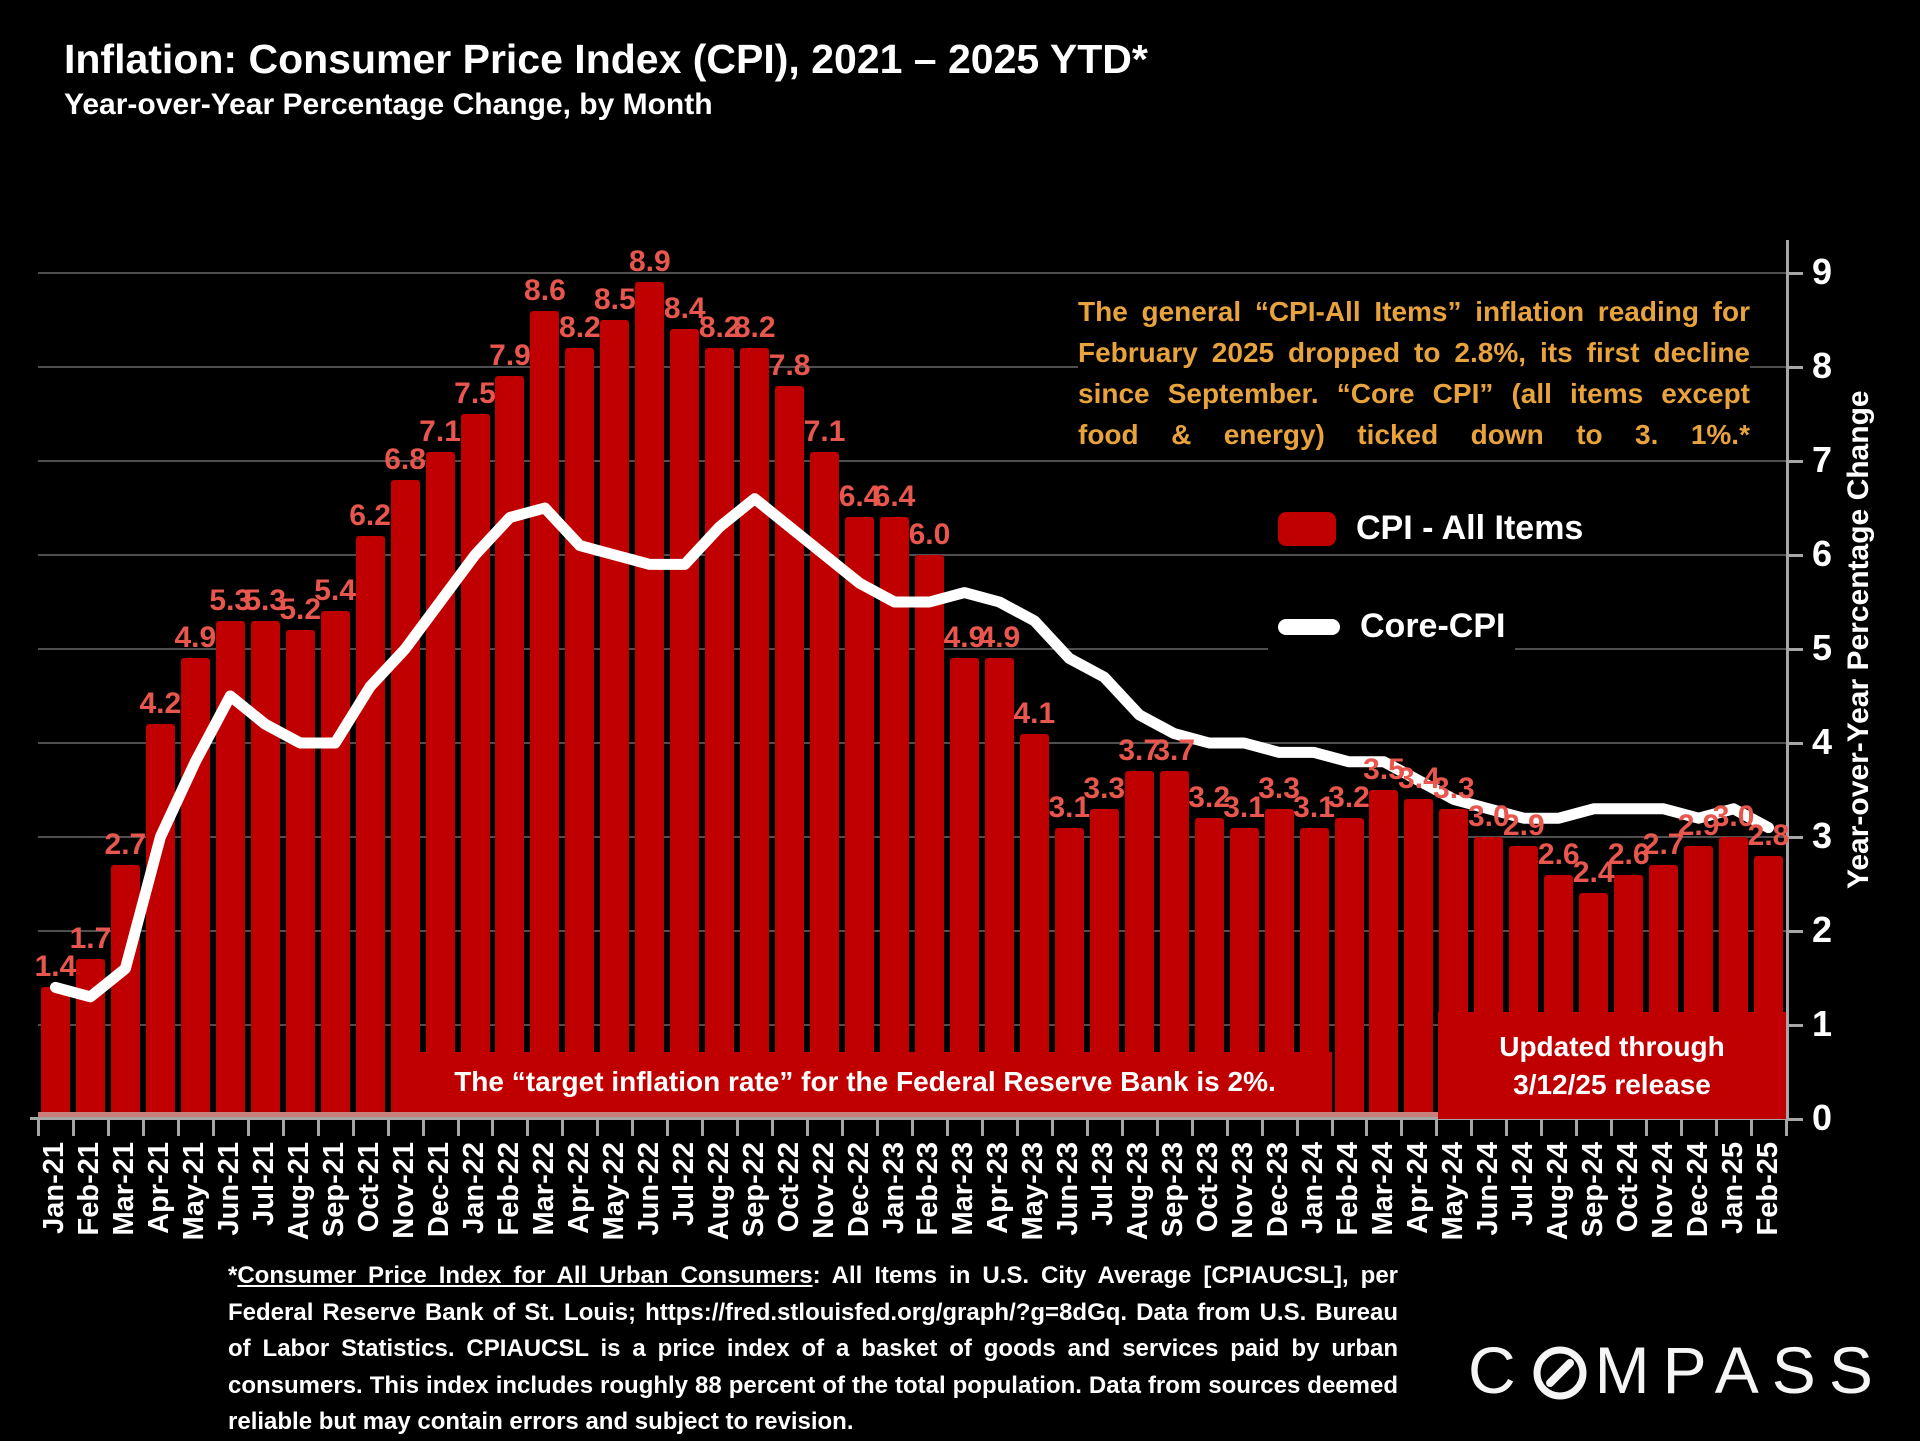 The width and height of the screenshot is (1920, 1441). I want to click on bar-value-label-Sep-22: 8.2, so click(754, 328).